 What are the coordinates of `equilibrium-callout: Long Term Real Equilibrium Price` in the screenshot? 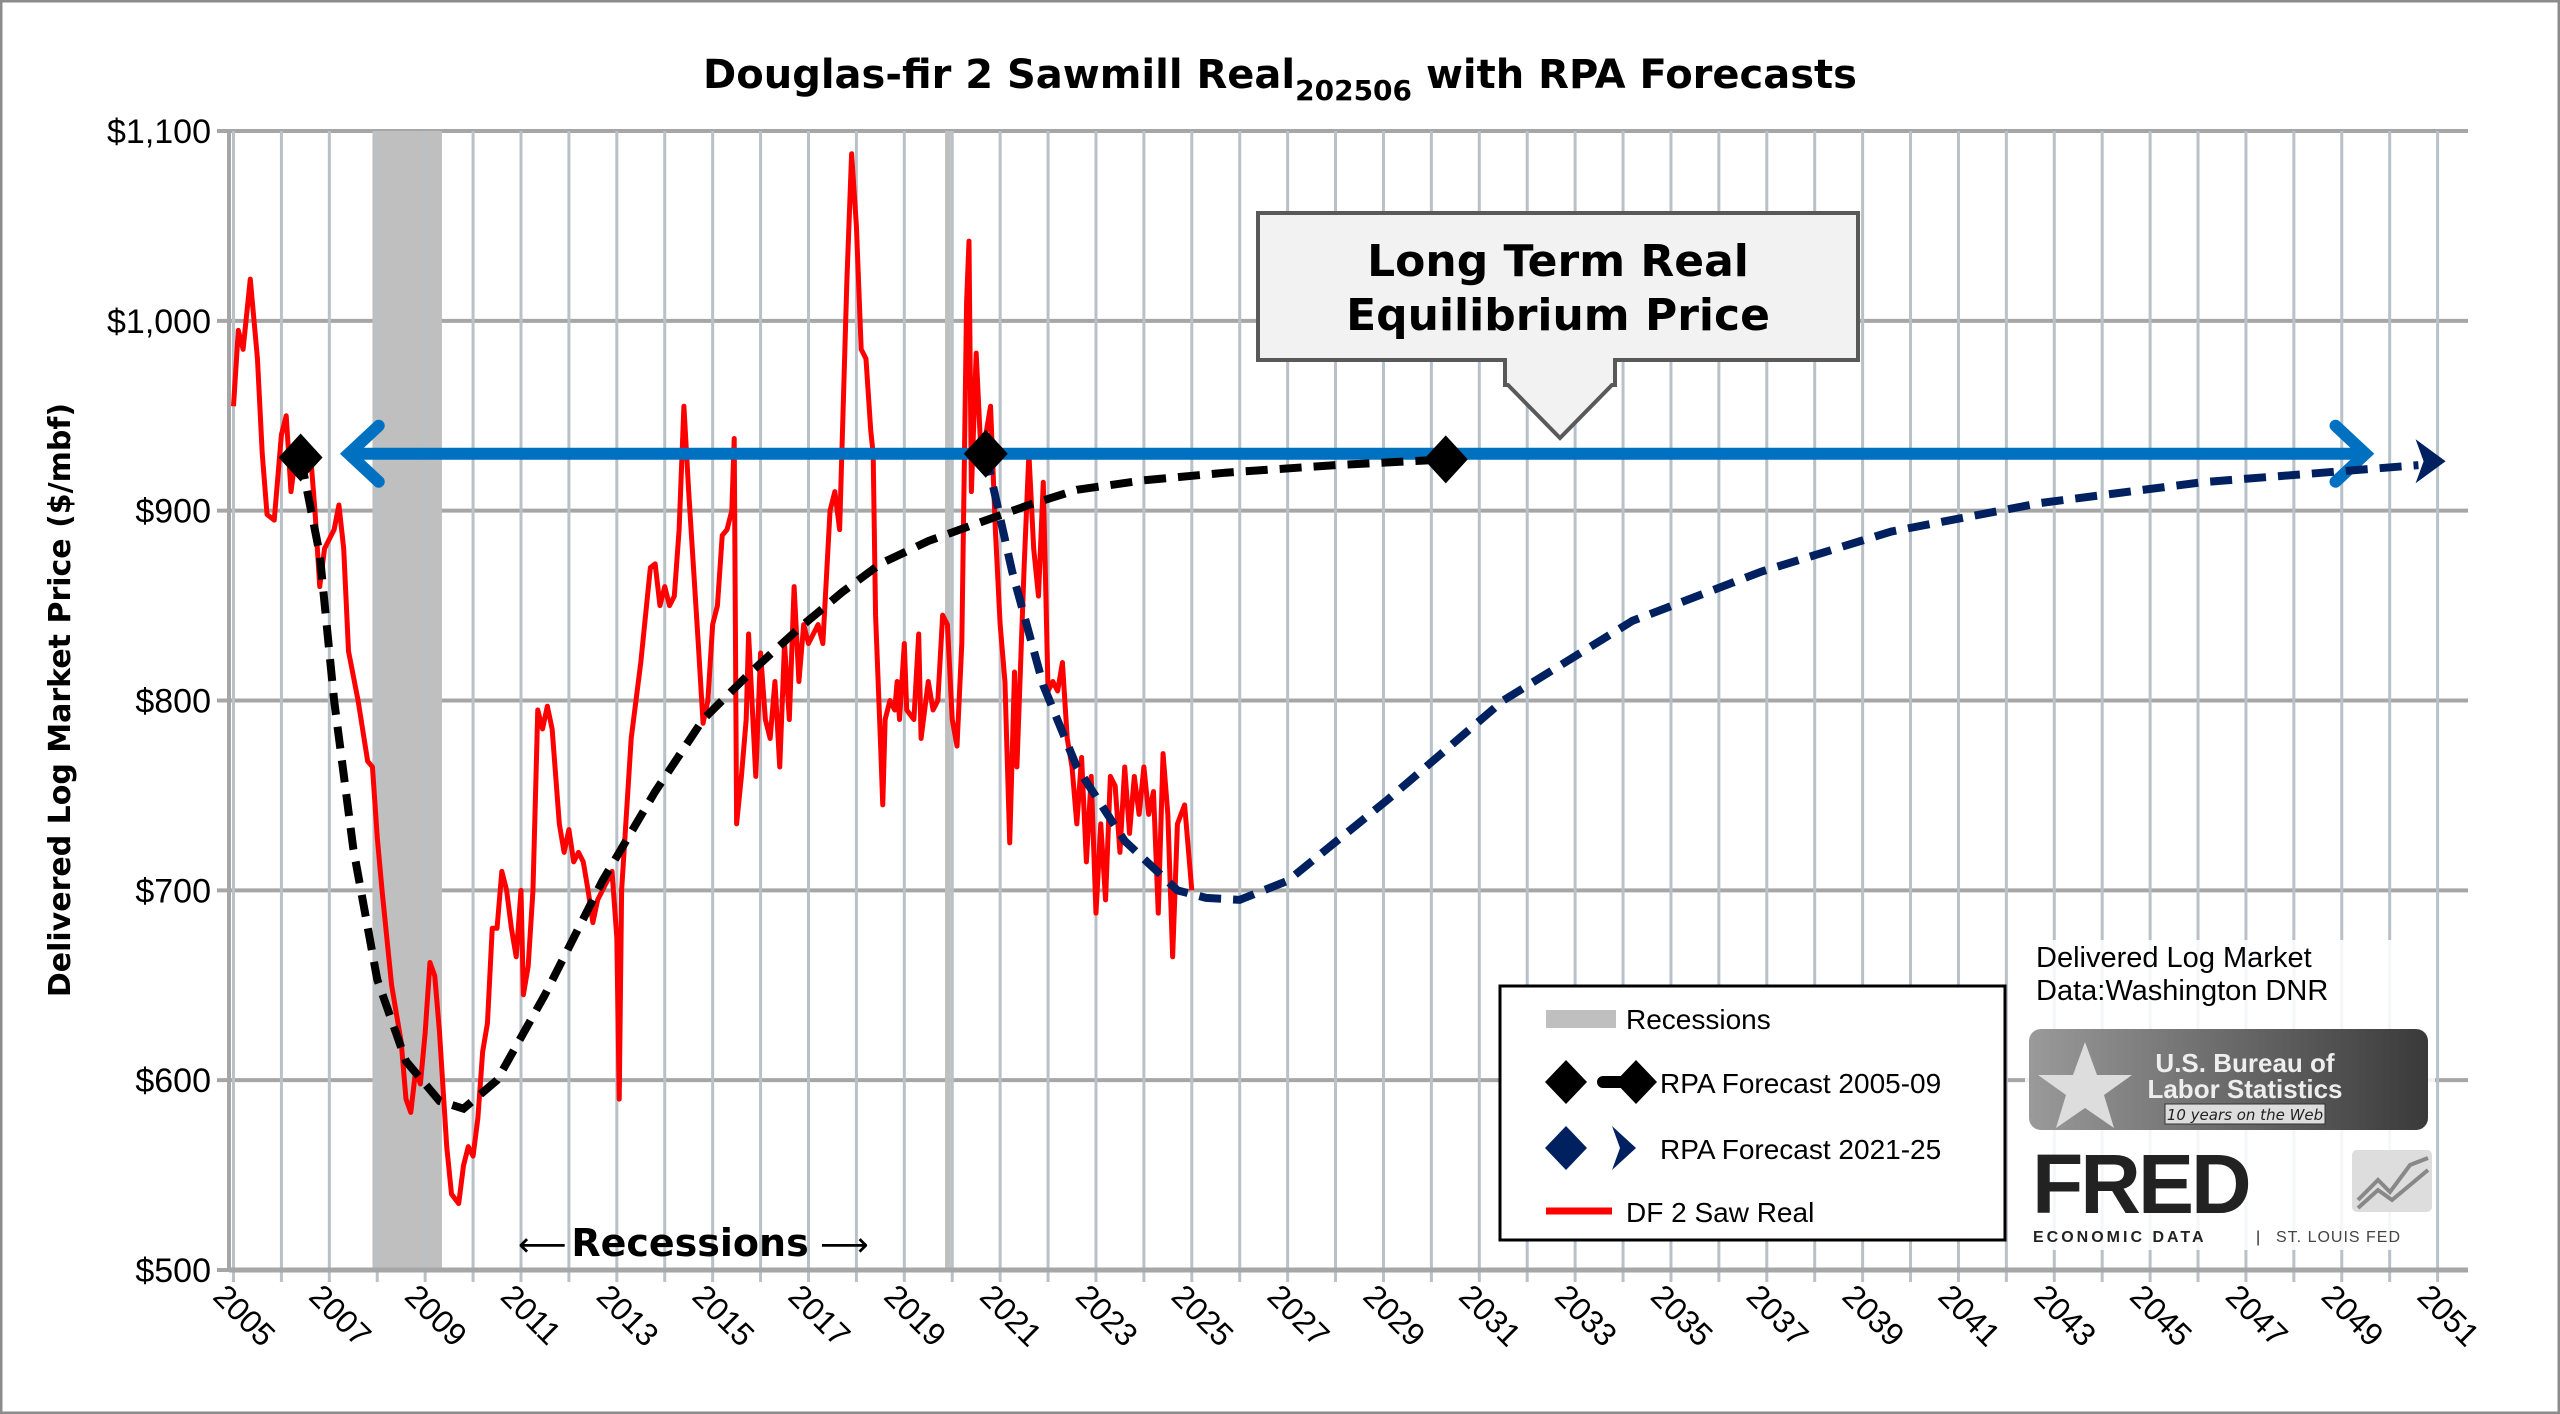 It's located at (1558, 326).